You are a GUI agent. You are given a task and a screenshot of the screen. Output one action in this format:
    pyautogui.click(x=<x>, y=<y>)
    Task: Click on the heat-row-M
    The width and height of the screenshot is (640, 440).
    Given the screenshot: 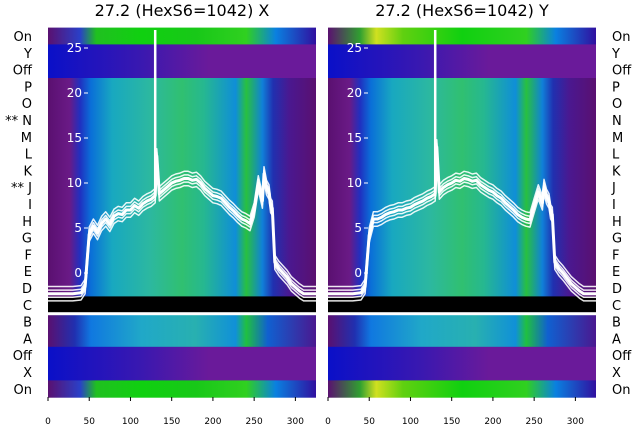 What is the action you would take?
    pyautogui.click(x=462, y=137)
    